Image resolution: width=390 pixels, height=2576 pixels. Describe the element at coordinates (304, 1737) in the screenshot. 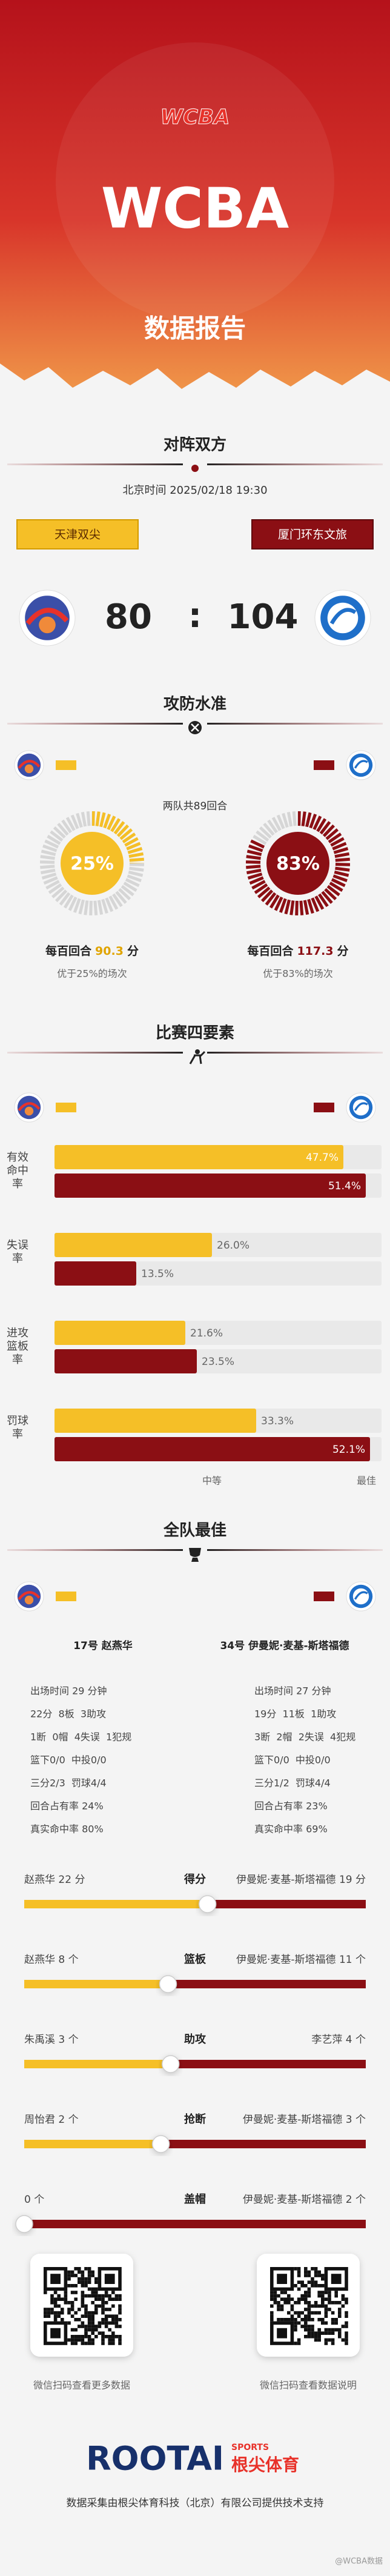

I see `player-stat: 3断 2帽 2失误 4犯规` at that location.